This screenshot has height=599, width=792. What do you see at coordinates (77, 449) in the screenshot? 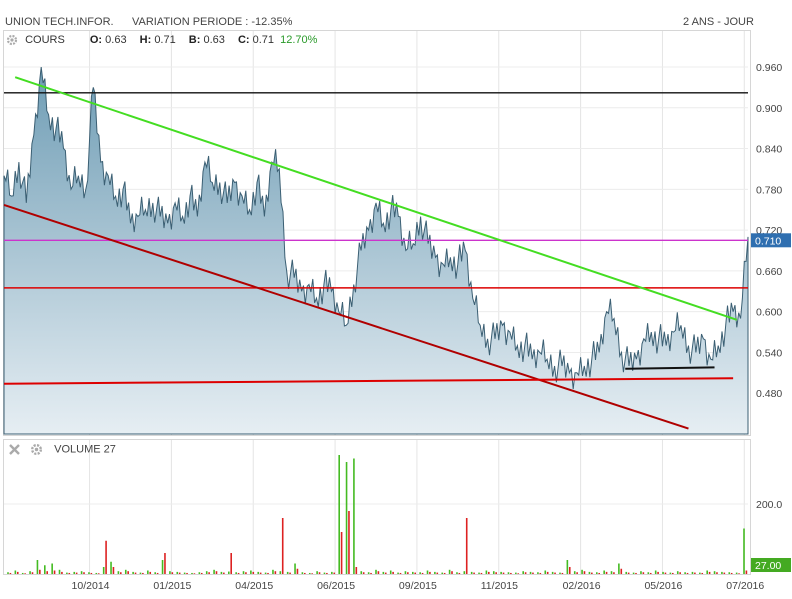
I see `volume-label: VOLUME` at bounding box center [77, 449].